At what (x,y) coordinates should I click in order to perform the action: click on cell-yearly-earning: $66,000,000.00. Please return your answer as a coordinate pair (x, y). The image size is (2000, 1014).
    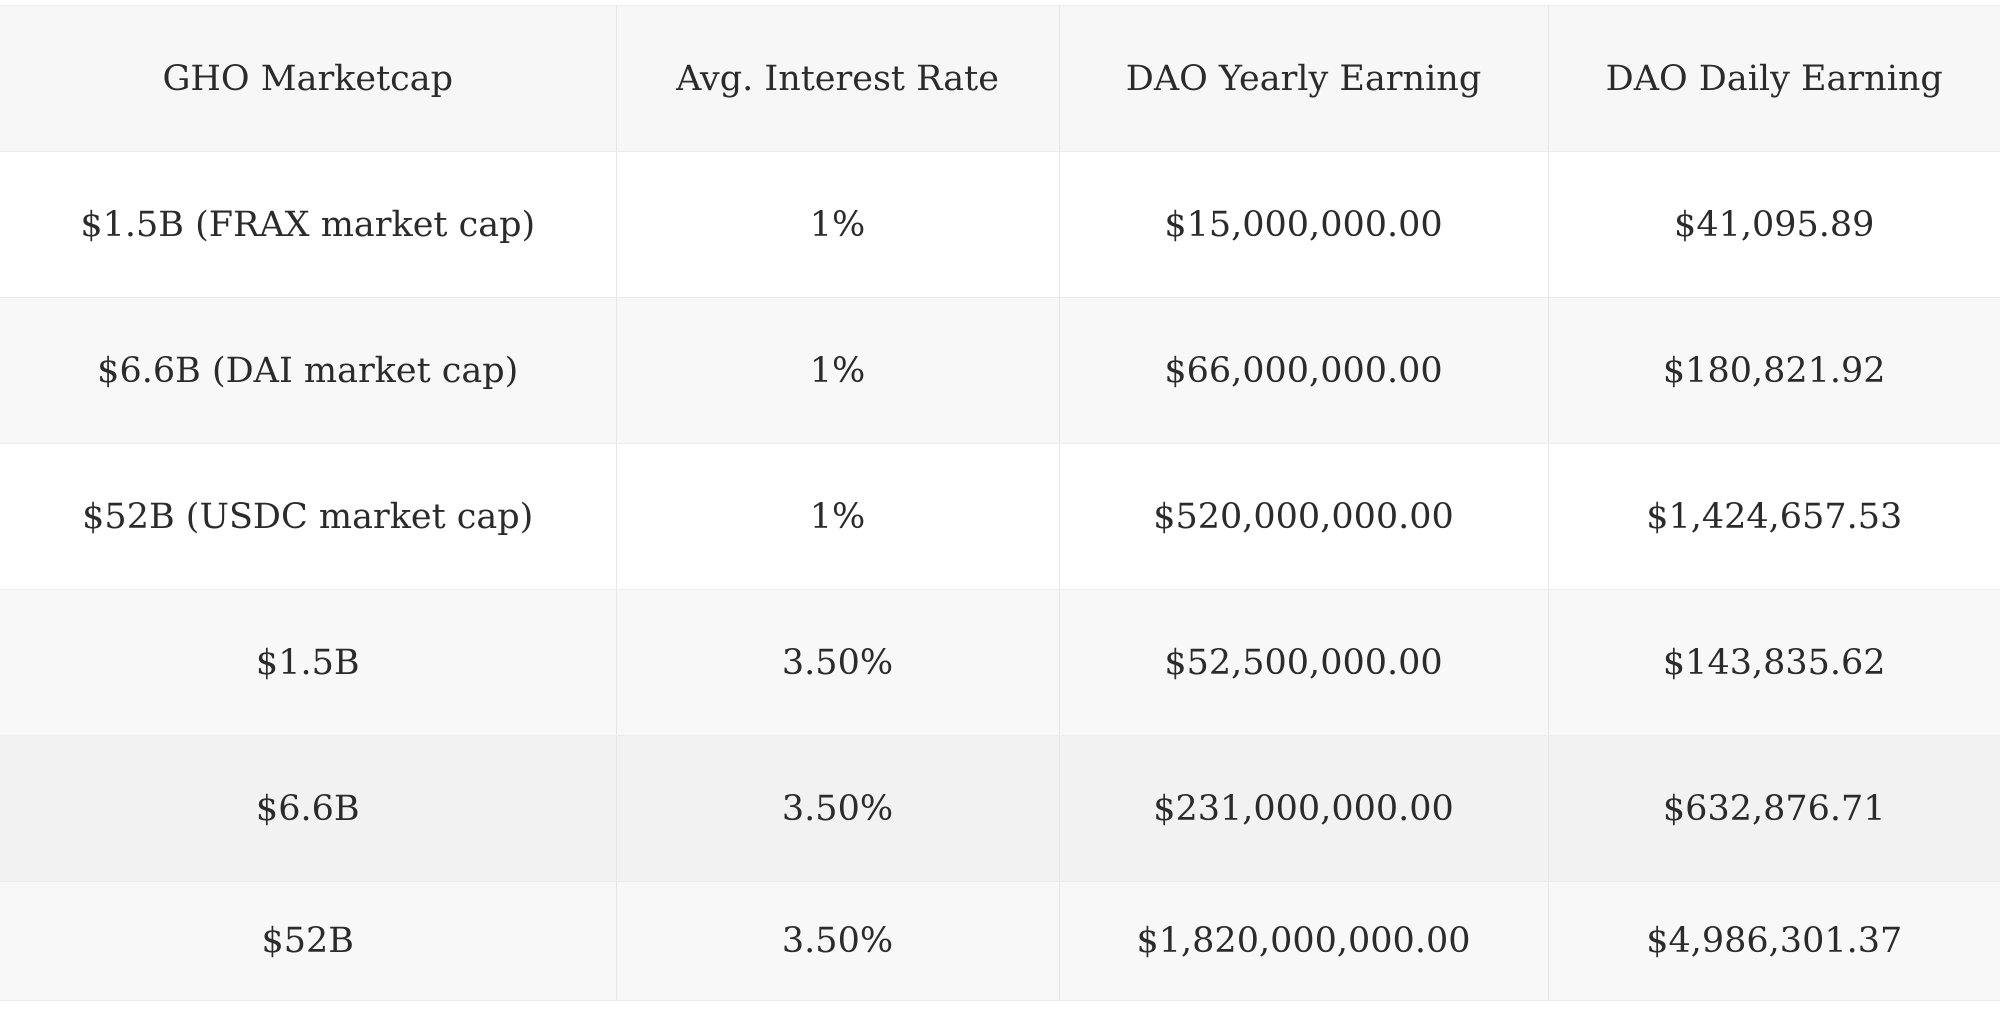
    Looking at the image, I should click on (1304, 370).